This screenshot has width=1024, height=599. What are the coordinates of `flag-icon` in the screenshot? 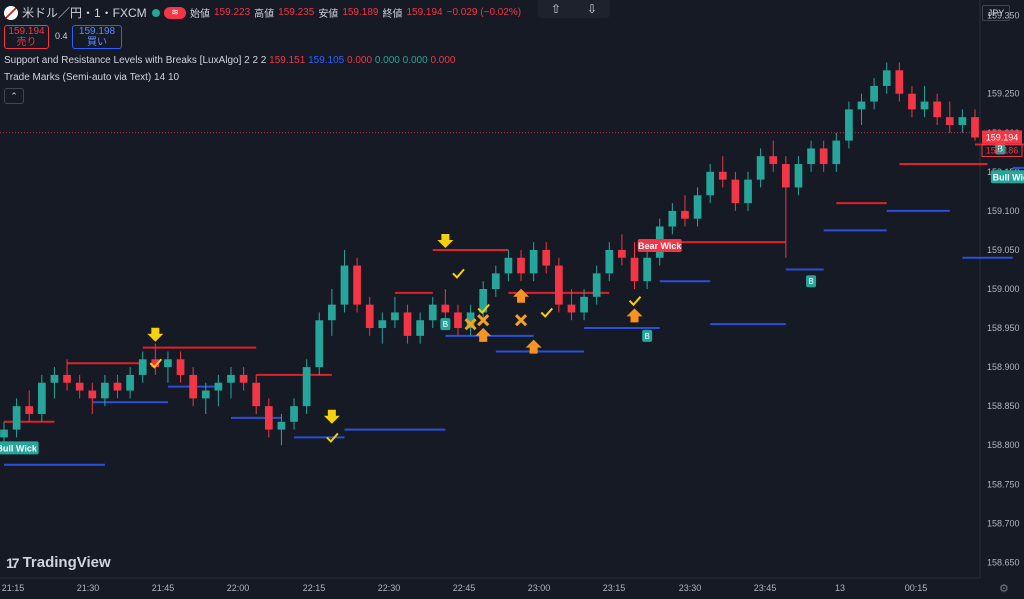 It's located at (11, 12).